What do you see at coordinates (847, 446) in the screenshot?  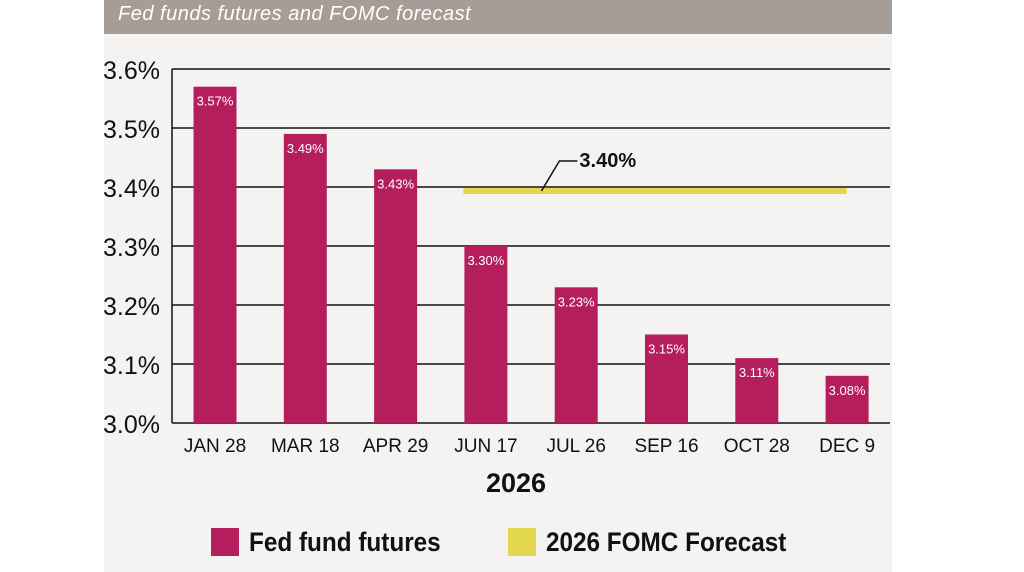 I see `x-tick-label: DEC 9` at bounding box center [847, 446].